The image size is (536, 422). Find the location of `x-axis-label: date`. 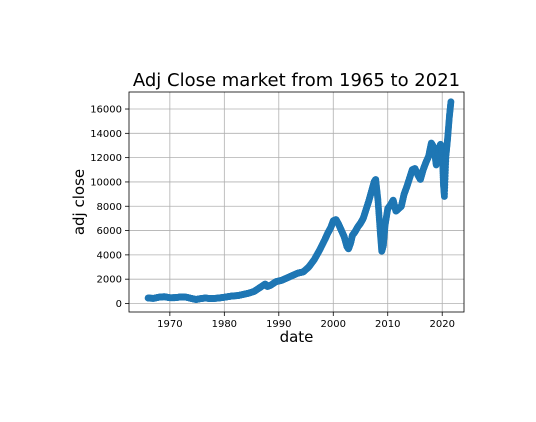

x-axis-label: date is located at coordinates (297, 337).